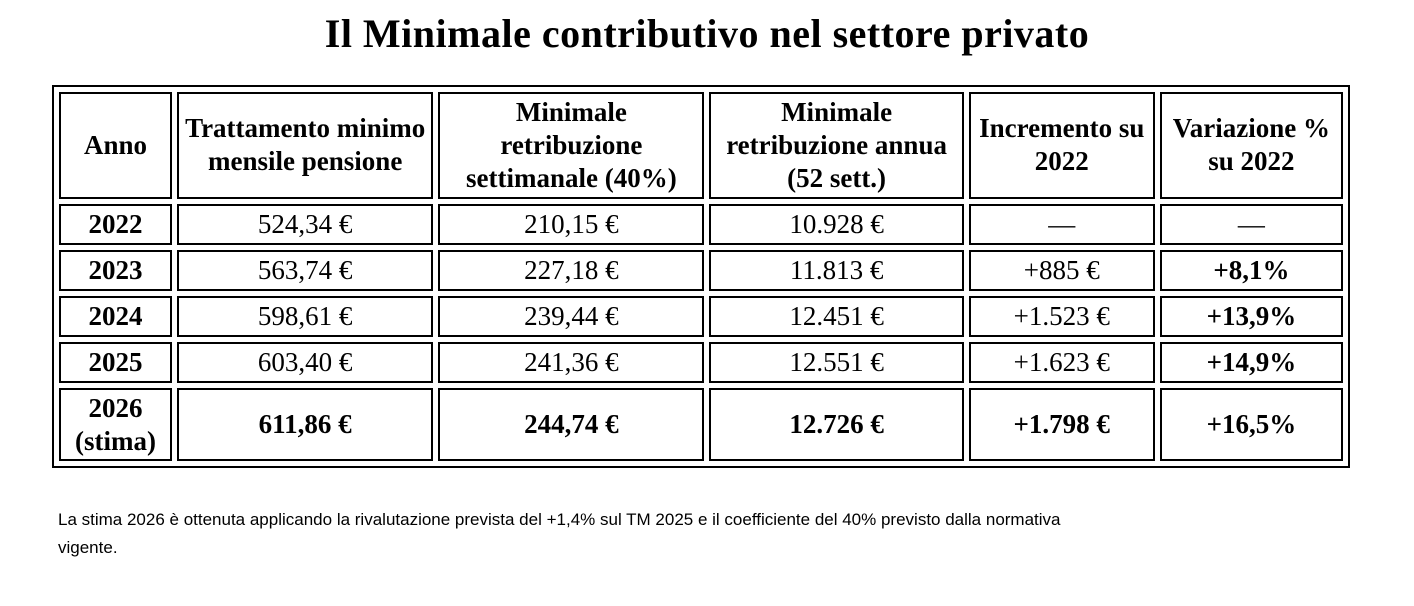 The image size is (1414, 606). Describe the element at coordinates (305, 145) in the screenshot. I see `column-header-trattamento-minimo-mensile: Trattamento minimo mensile pensione` at that location.